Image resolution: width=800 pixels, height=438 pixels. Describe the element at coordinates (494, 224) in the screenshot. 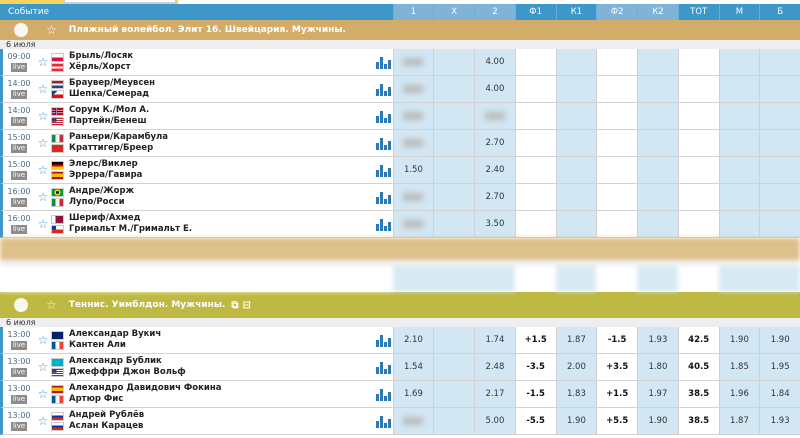

I see `odds-cell-2: 3.50` at that location.